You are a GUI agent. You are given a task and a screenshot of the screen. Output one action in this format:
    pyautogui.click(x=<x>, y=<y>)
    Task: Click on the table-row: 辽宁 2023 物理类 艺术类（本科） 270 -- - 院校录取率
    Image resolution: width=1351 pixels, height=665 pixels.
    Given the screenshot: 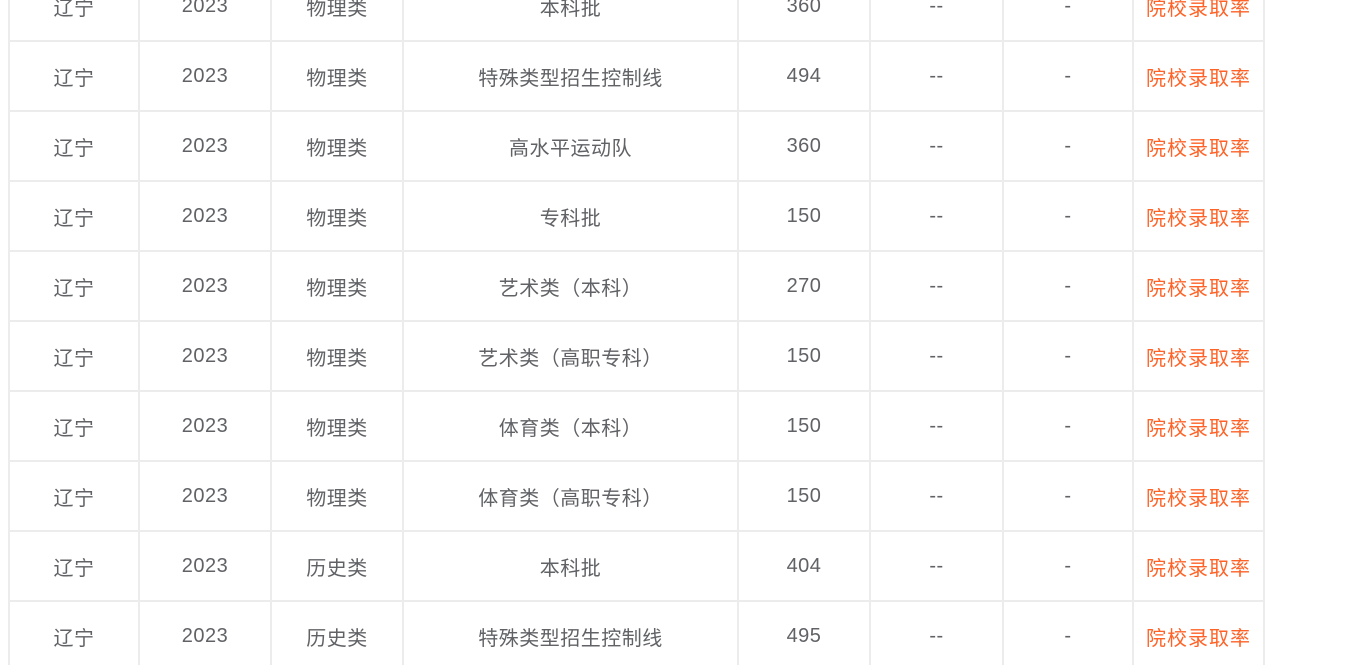 What is the action you would take?
    pyautogui.click(x=636, y=286)
    